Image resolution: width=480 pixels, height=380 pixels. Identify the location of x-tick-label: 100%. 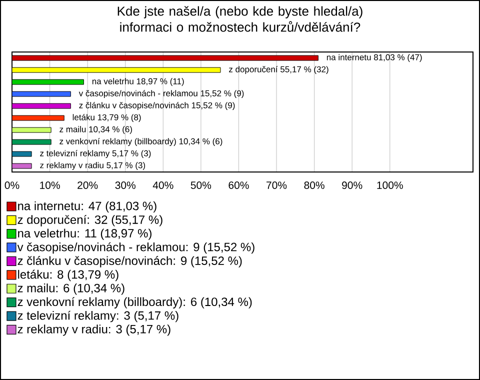
(390, 185).